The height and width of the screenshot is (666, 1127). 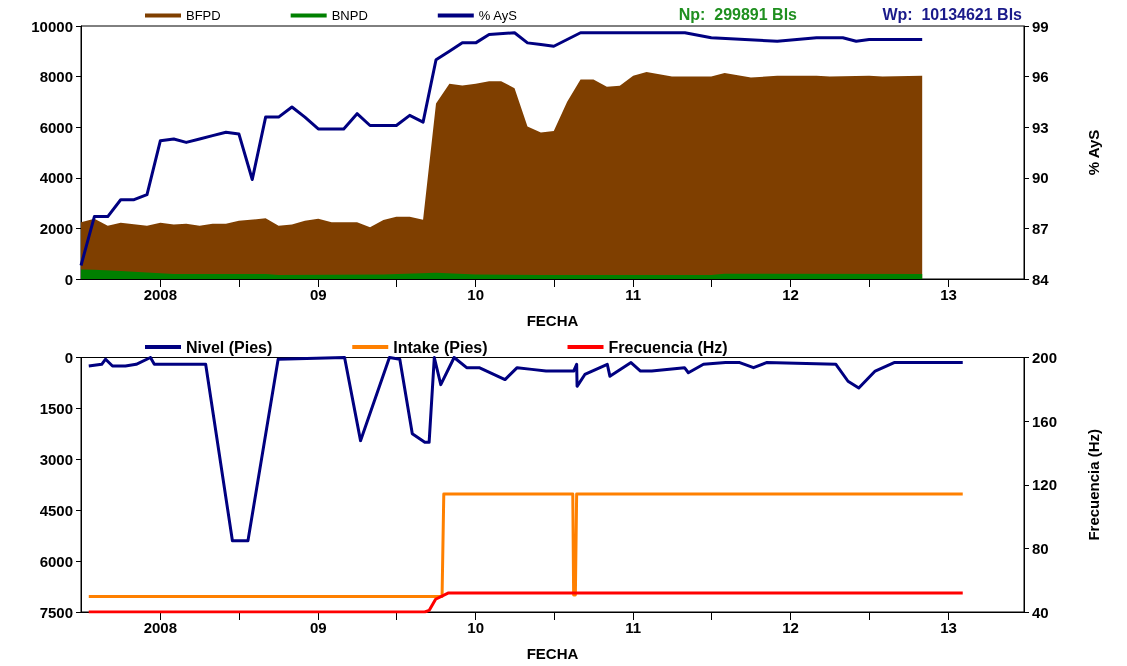 I want to click on legend-label: Intake (Pies), so click(x=440, y=347).